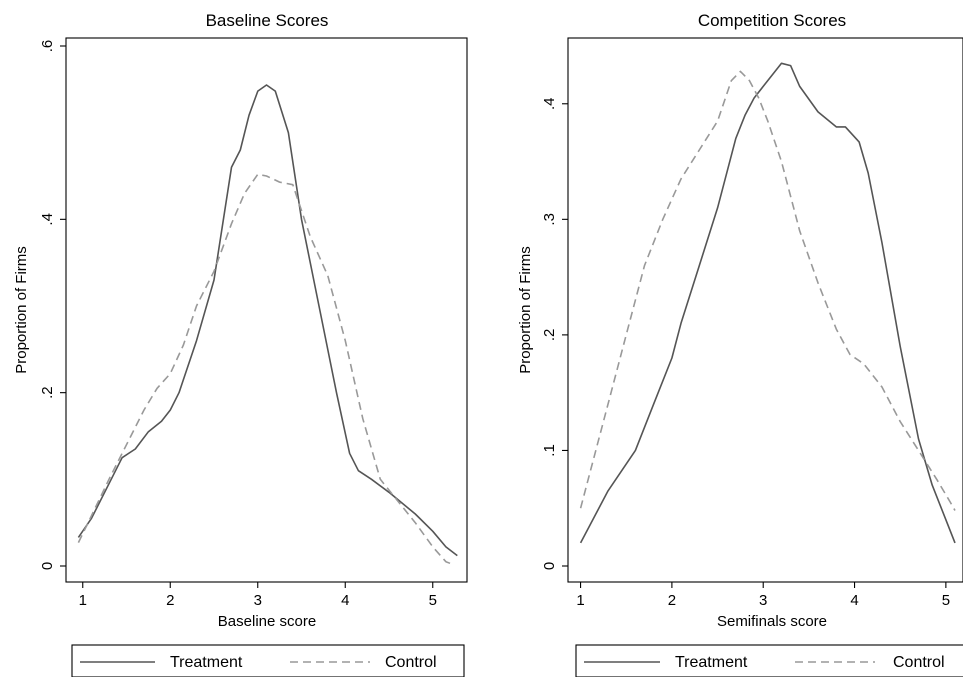  I want to click on x-axis-label: Baseline score, so click(267, 621).